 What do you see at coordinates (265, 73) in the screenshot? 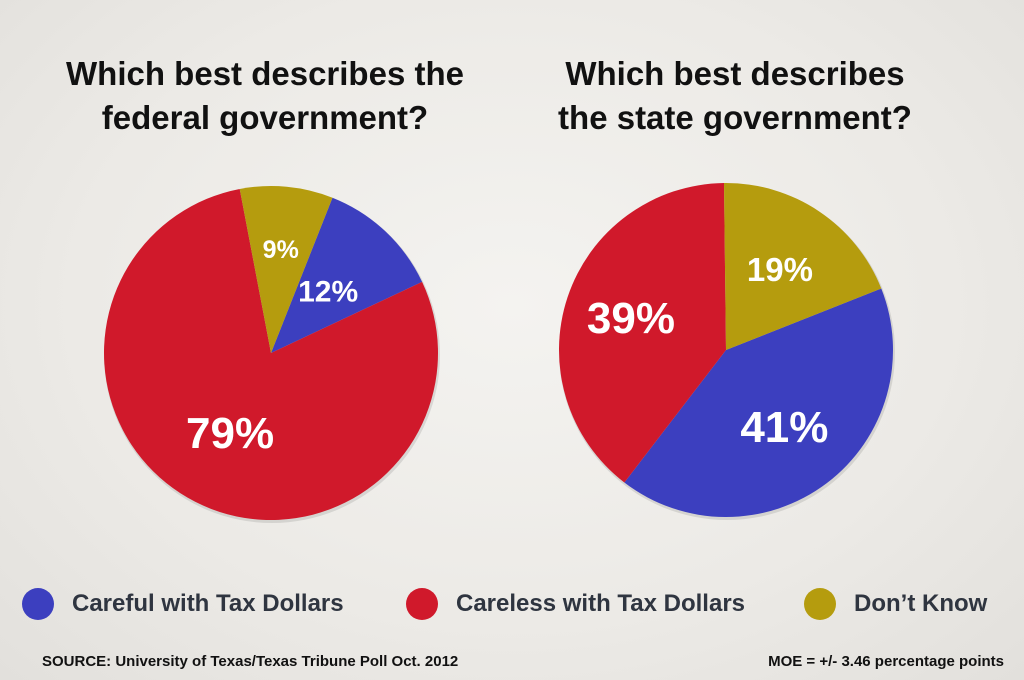
I see `federal-title-line-1: Which best describes the` at bounding box center [265, 73].